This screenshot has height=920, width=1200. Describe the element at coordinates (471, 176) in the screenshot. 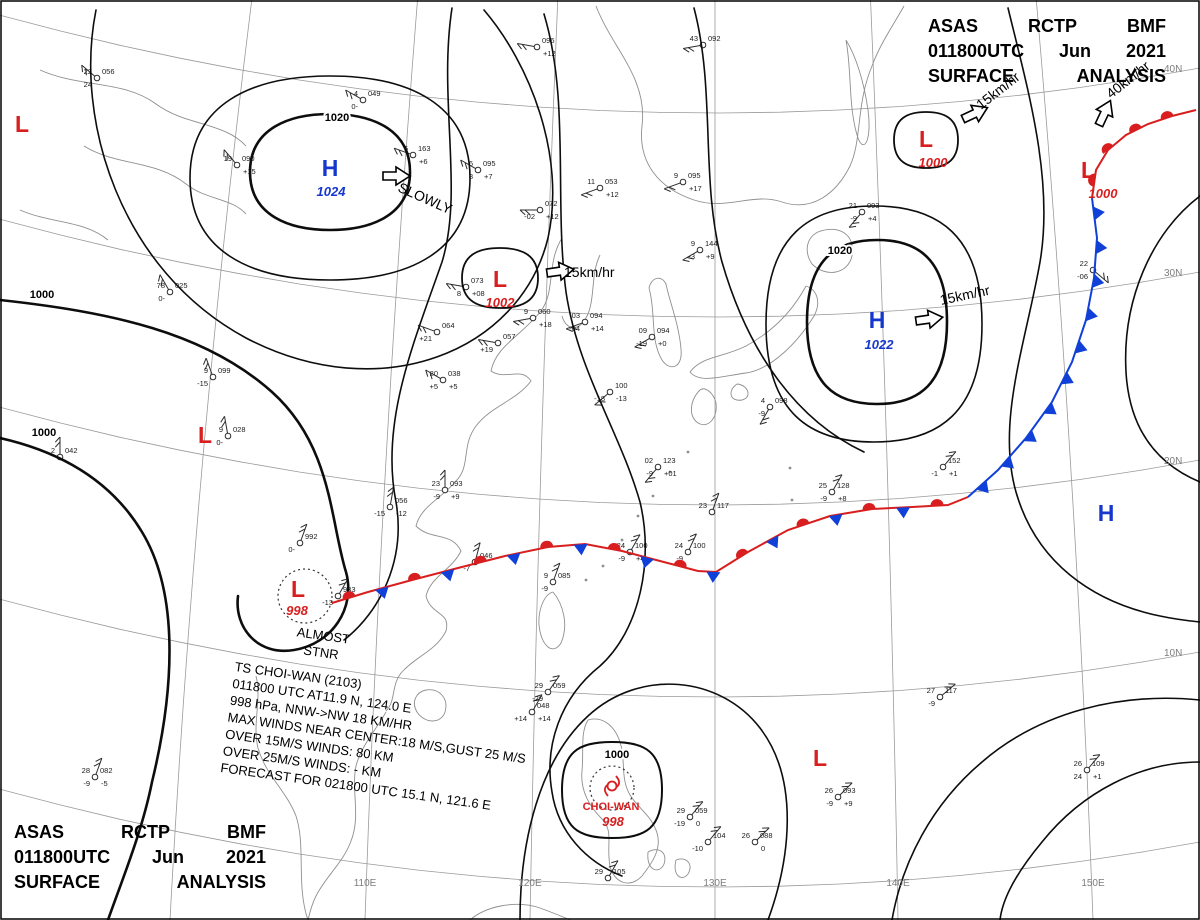

I see `svg-text: 8` at that location.